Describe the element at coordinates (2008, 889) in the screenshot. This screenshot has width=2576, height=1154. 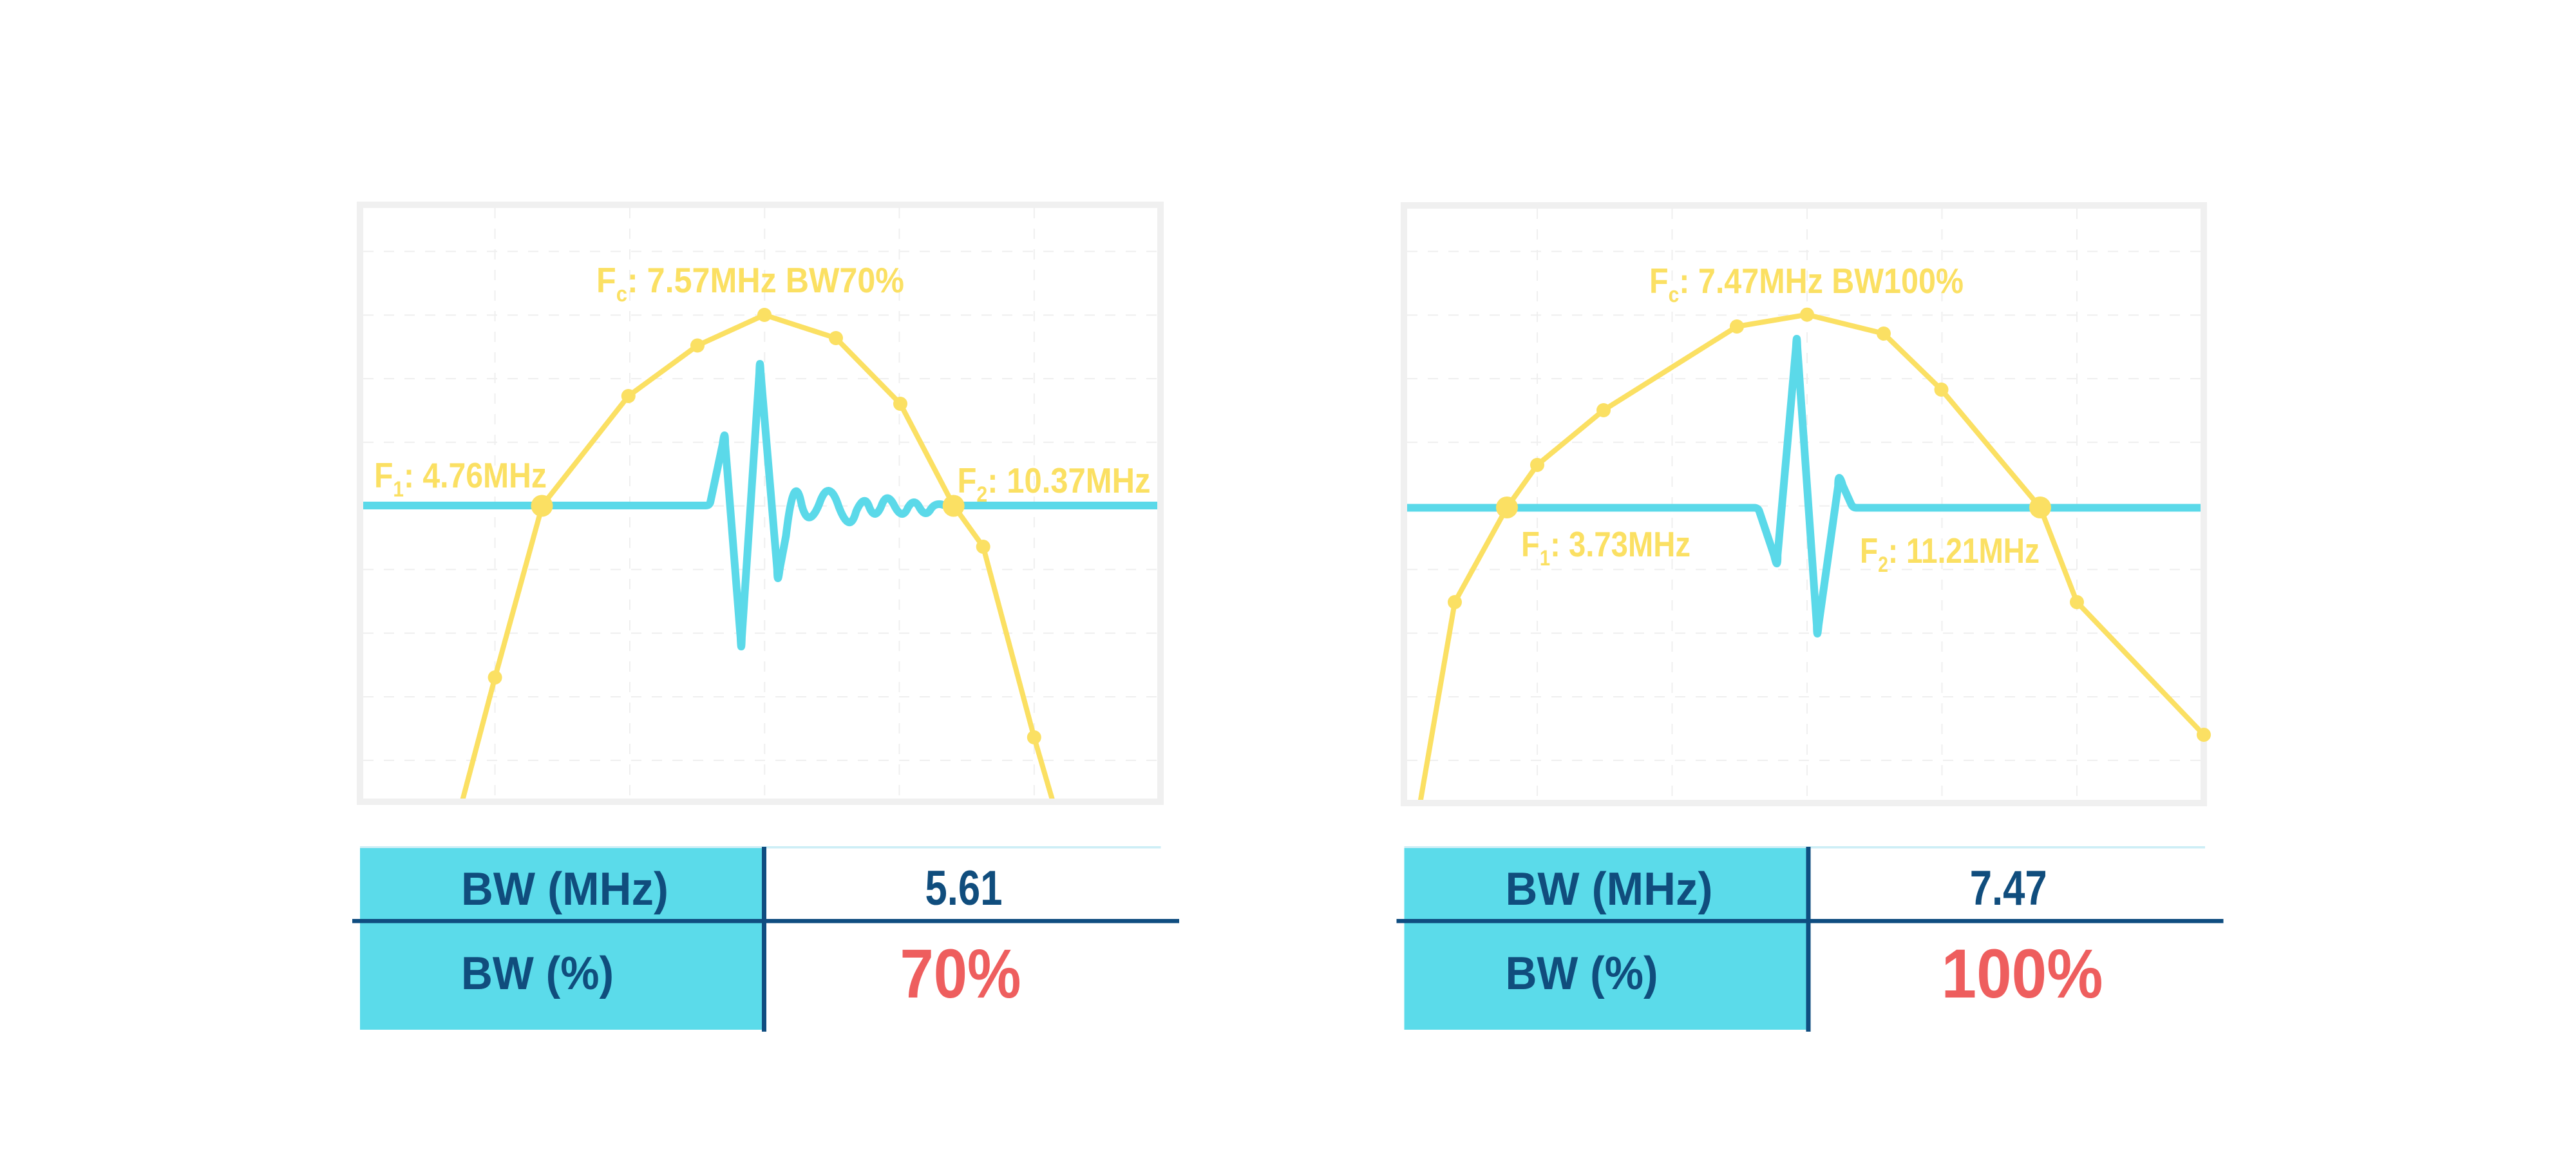
I see `svg-text: 7.47` at that location.